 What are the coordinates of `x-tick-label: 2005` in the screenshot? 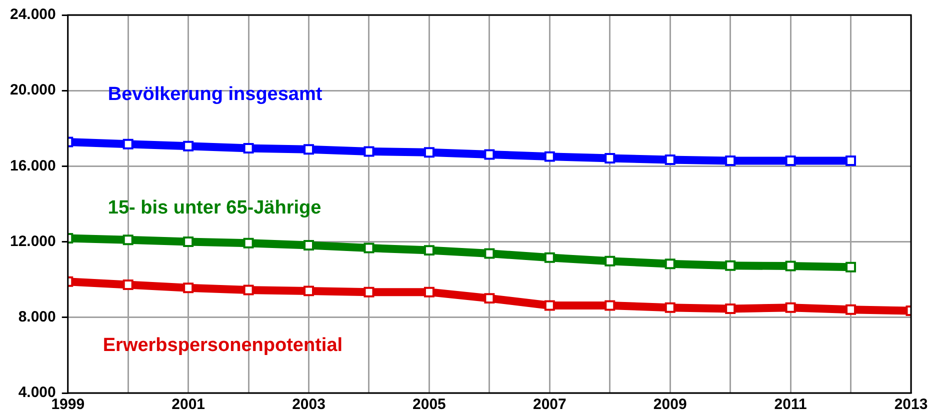 It's located at (429, 405).